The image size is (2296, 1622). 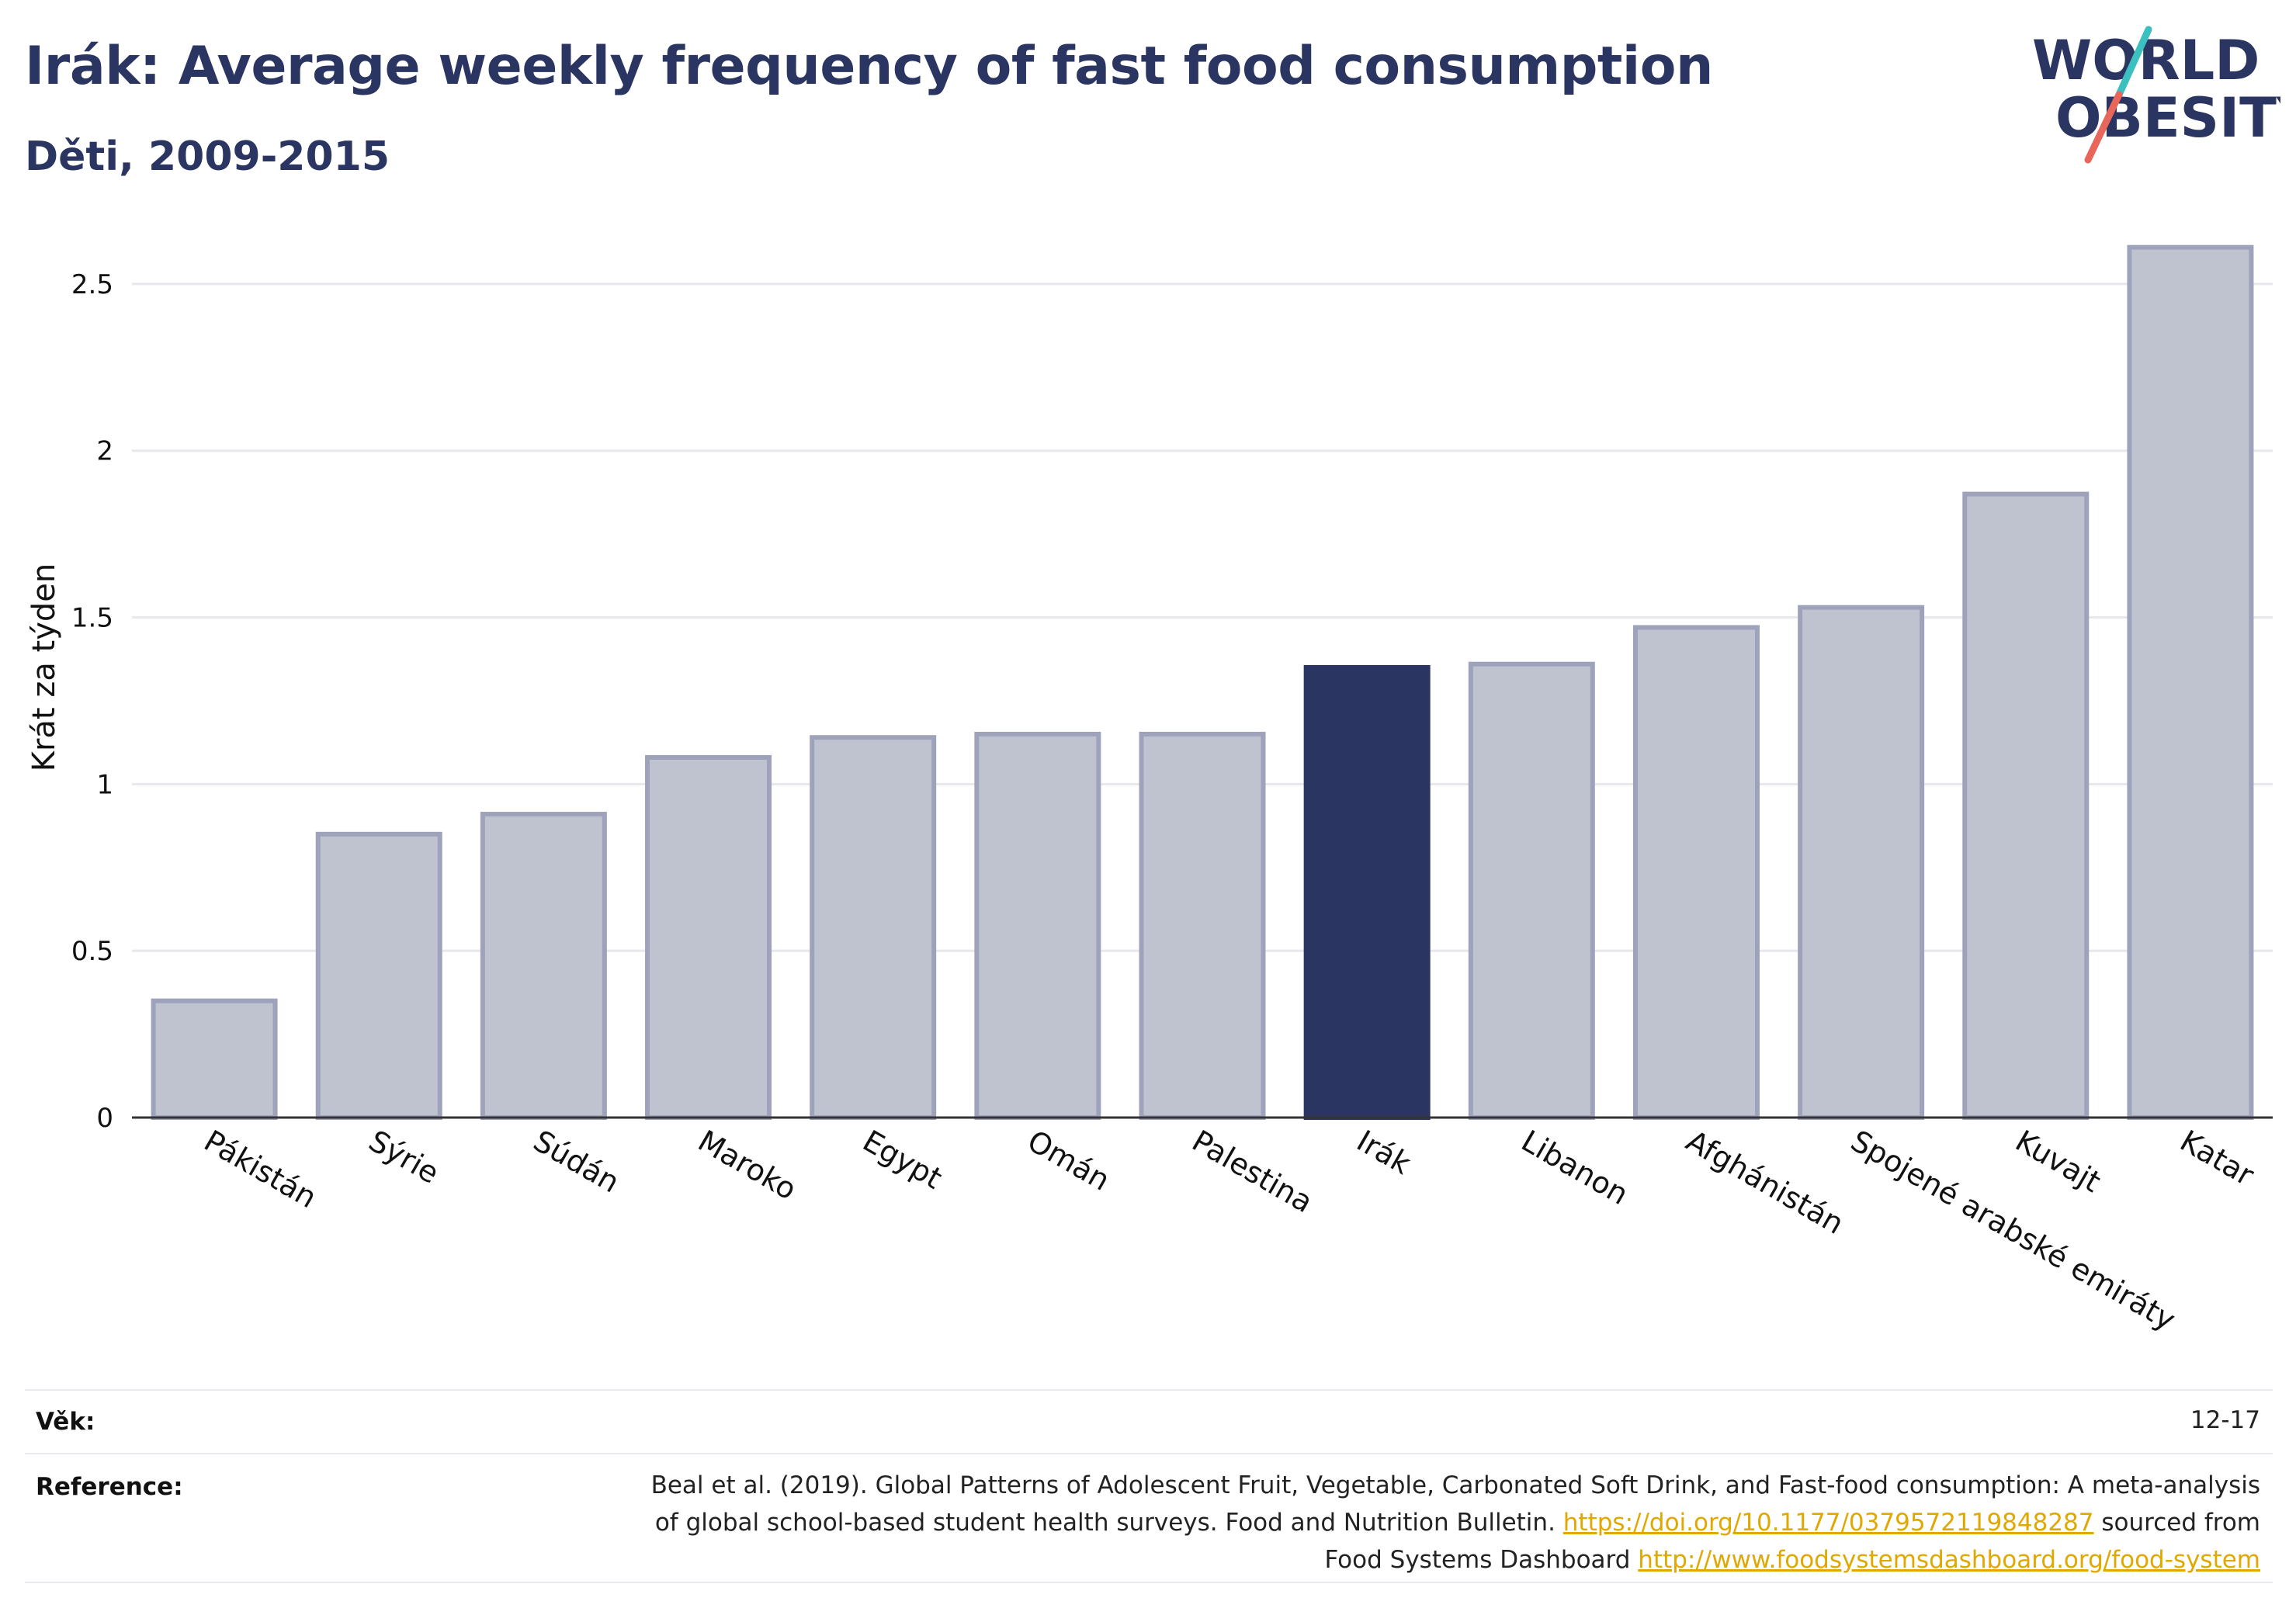 What do you see at coordinates (261, 1169) in the screenshot?
I see `x-tick-label: Pákistán` at bounding box center [261, 1169].